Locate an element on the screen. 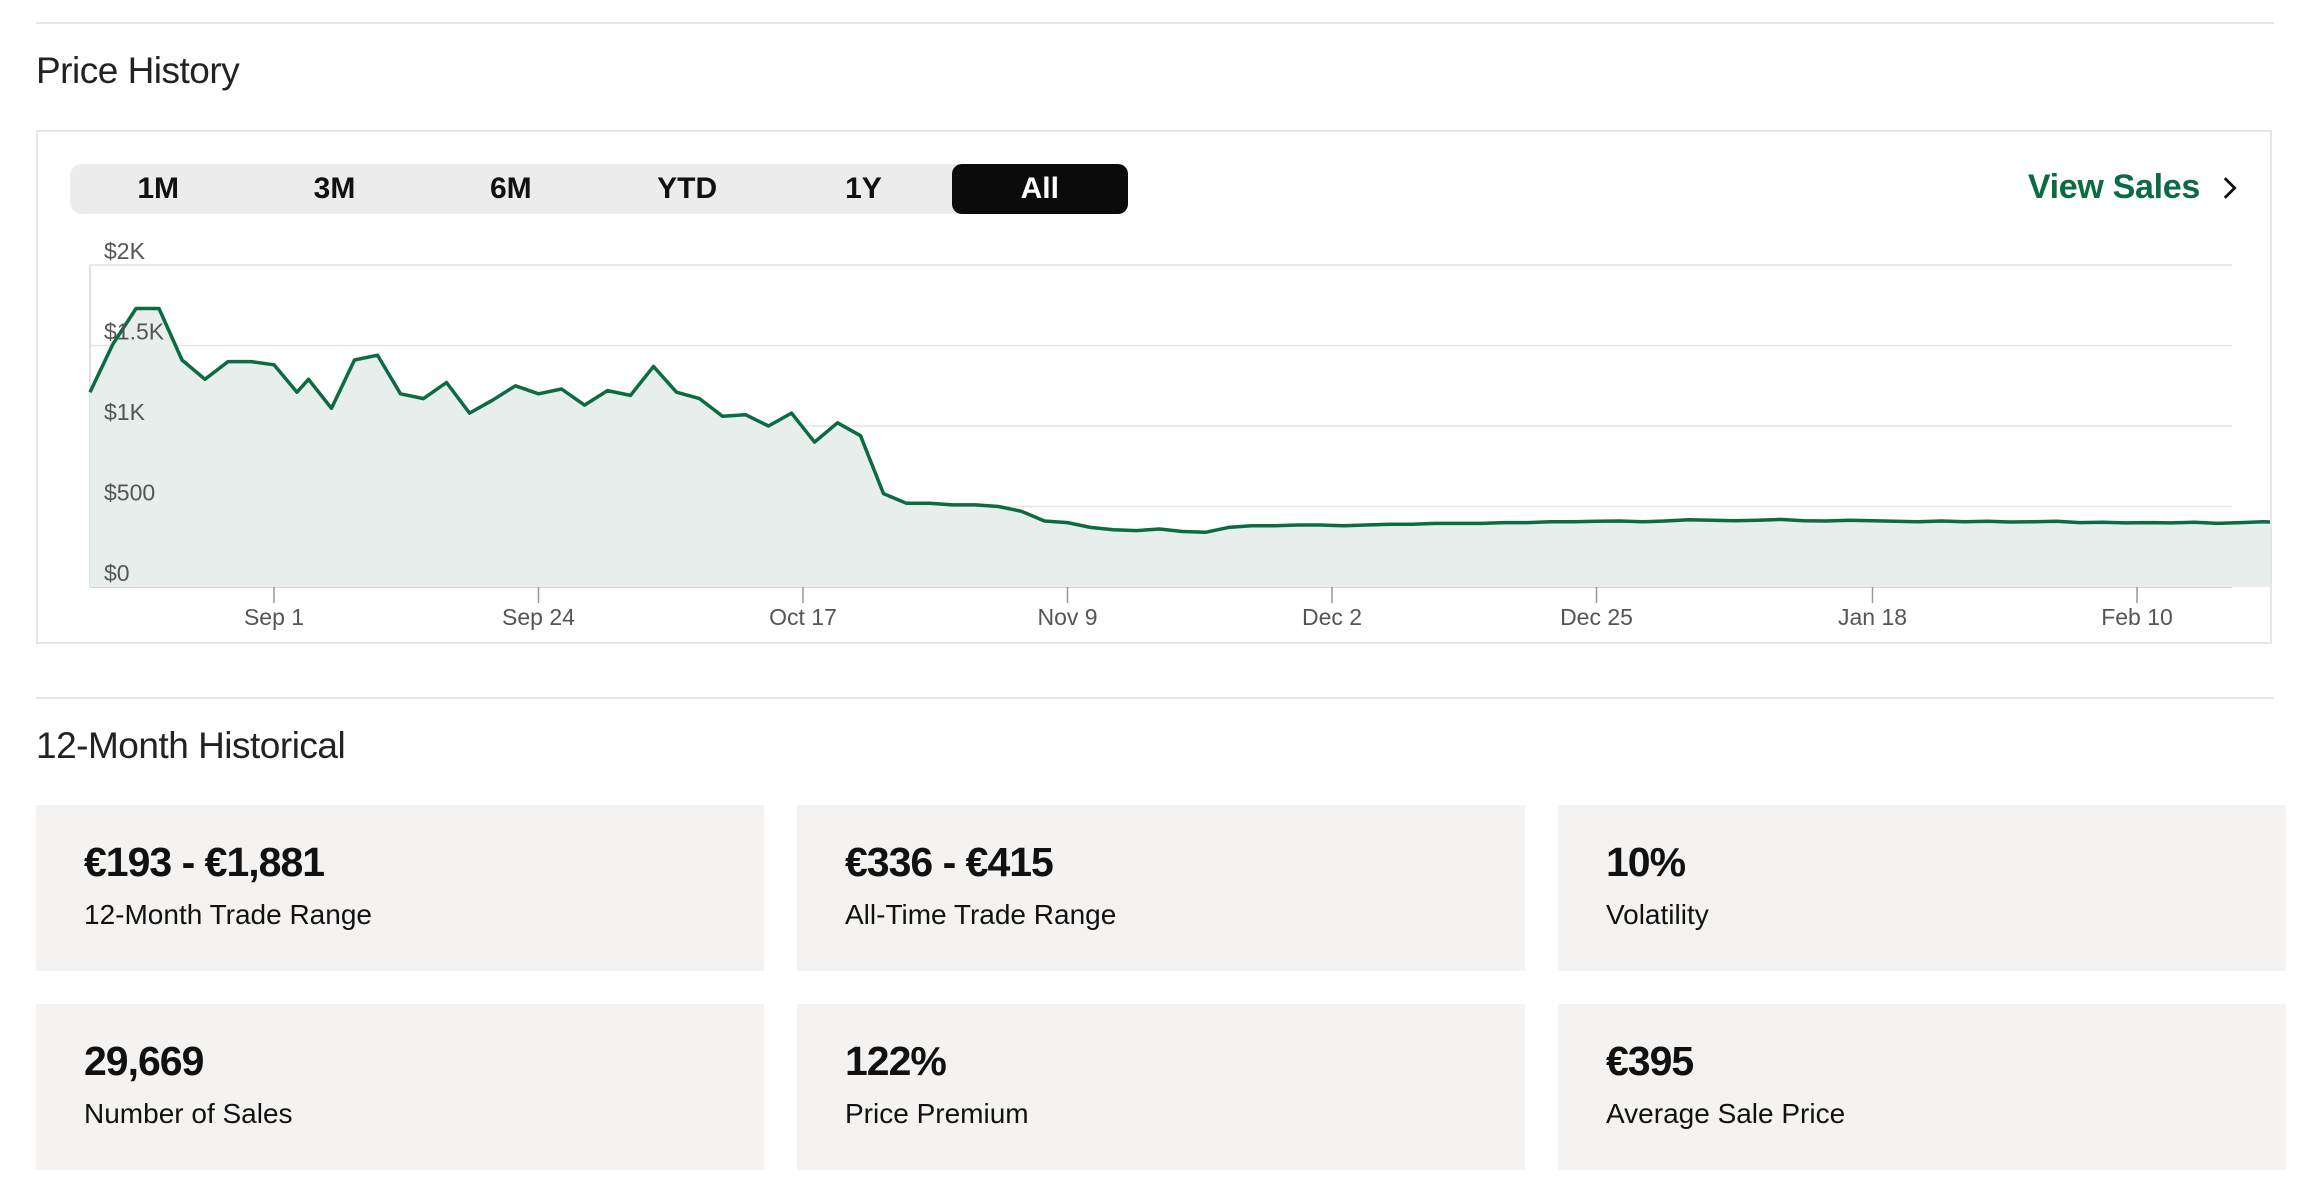 The image size is (2310, 1200). time-range-tabs: 1M 3M 6M YTD 1Y All is located at coordinates (599, 189).